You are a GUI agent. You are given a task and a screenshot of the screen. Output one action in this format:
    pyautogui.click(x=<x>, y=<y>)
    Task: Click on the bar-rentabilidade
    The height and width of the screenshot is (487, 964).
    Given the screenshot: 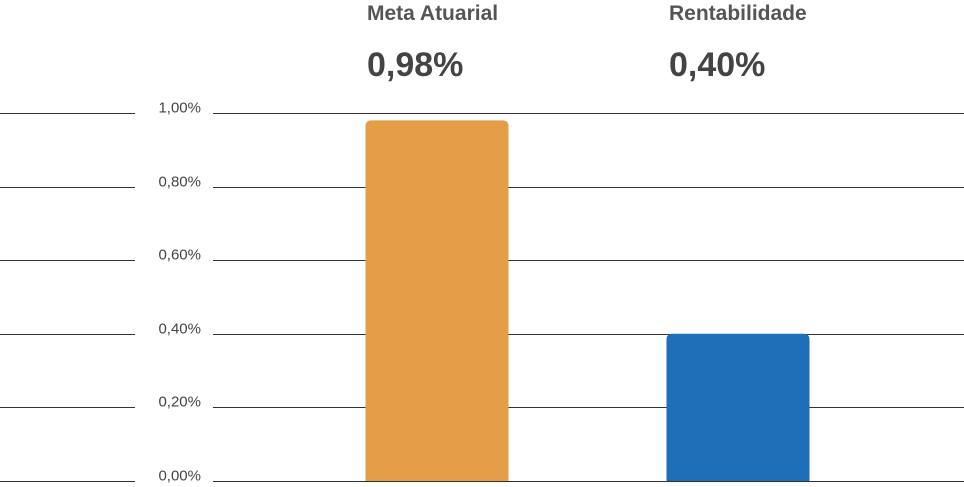 What is the action you would take?
    pyautogui.click(x=738, y=407)
    